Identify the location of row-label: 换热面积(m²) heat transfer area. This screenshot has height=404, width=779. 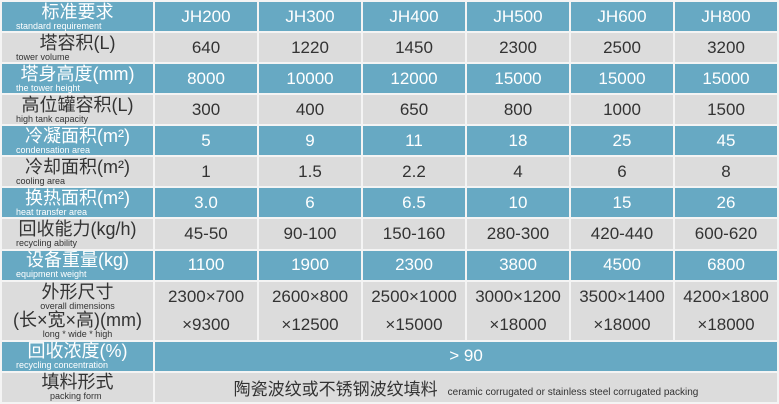
(77, 203).